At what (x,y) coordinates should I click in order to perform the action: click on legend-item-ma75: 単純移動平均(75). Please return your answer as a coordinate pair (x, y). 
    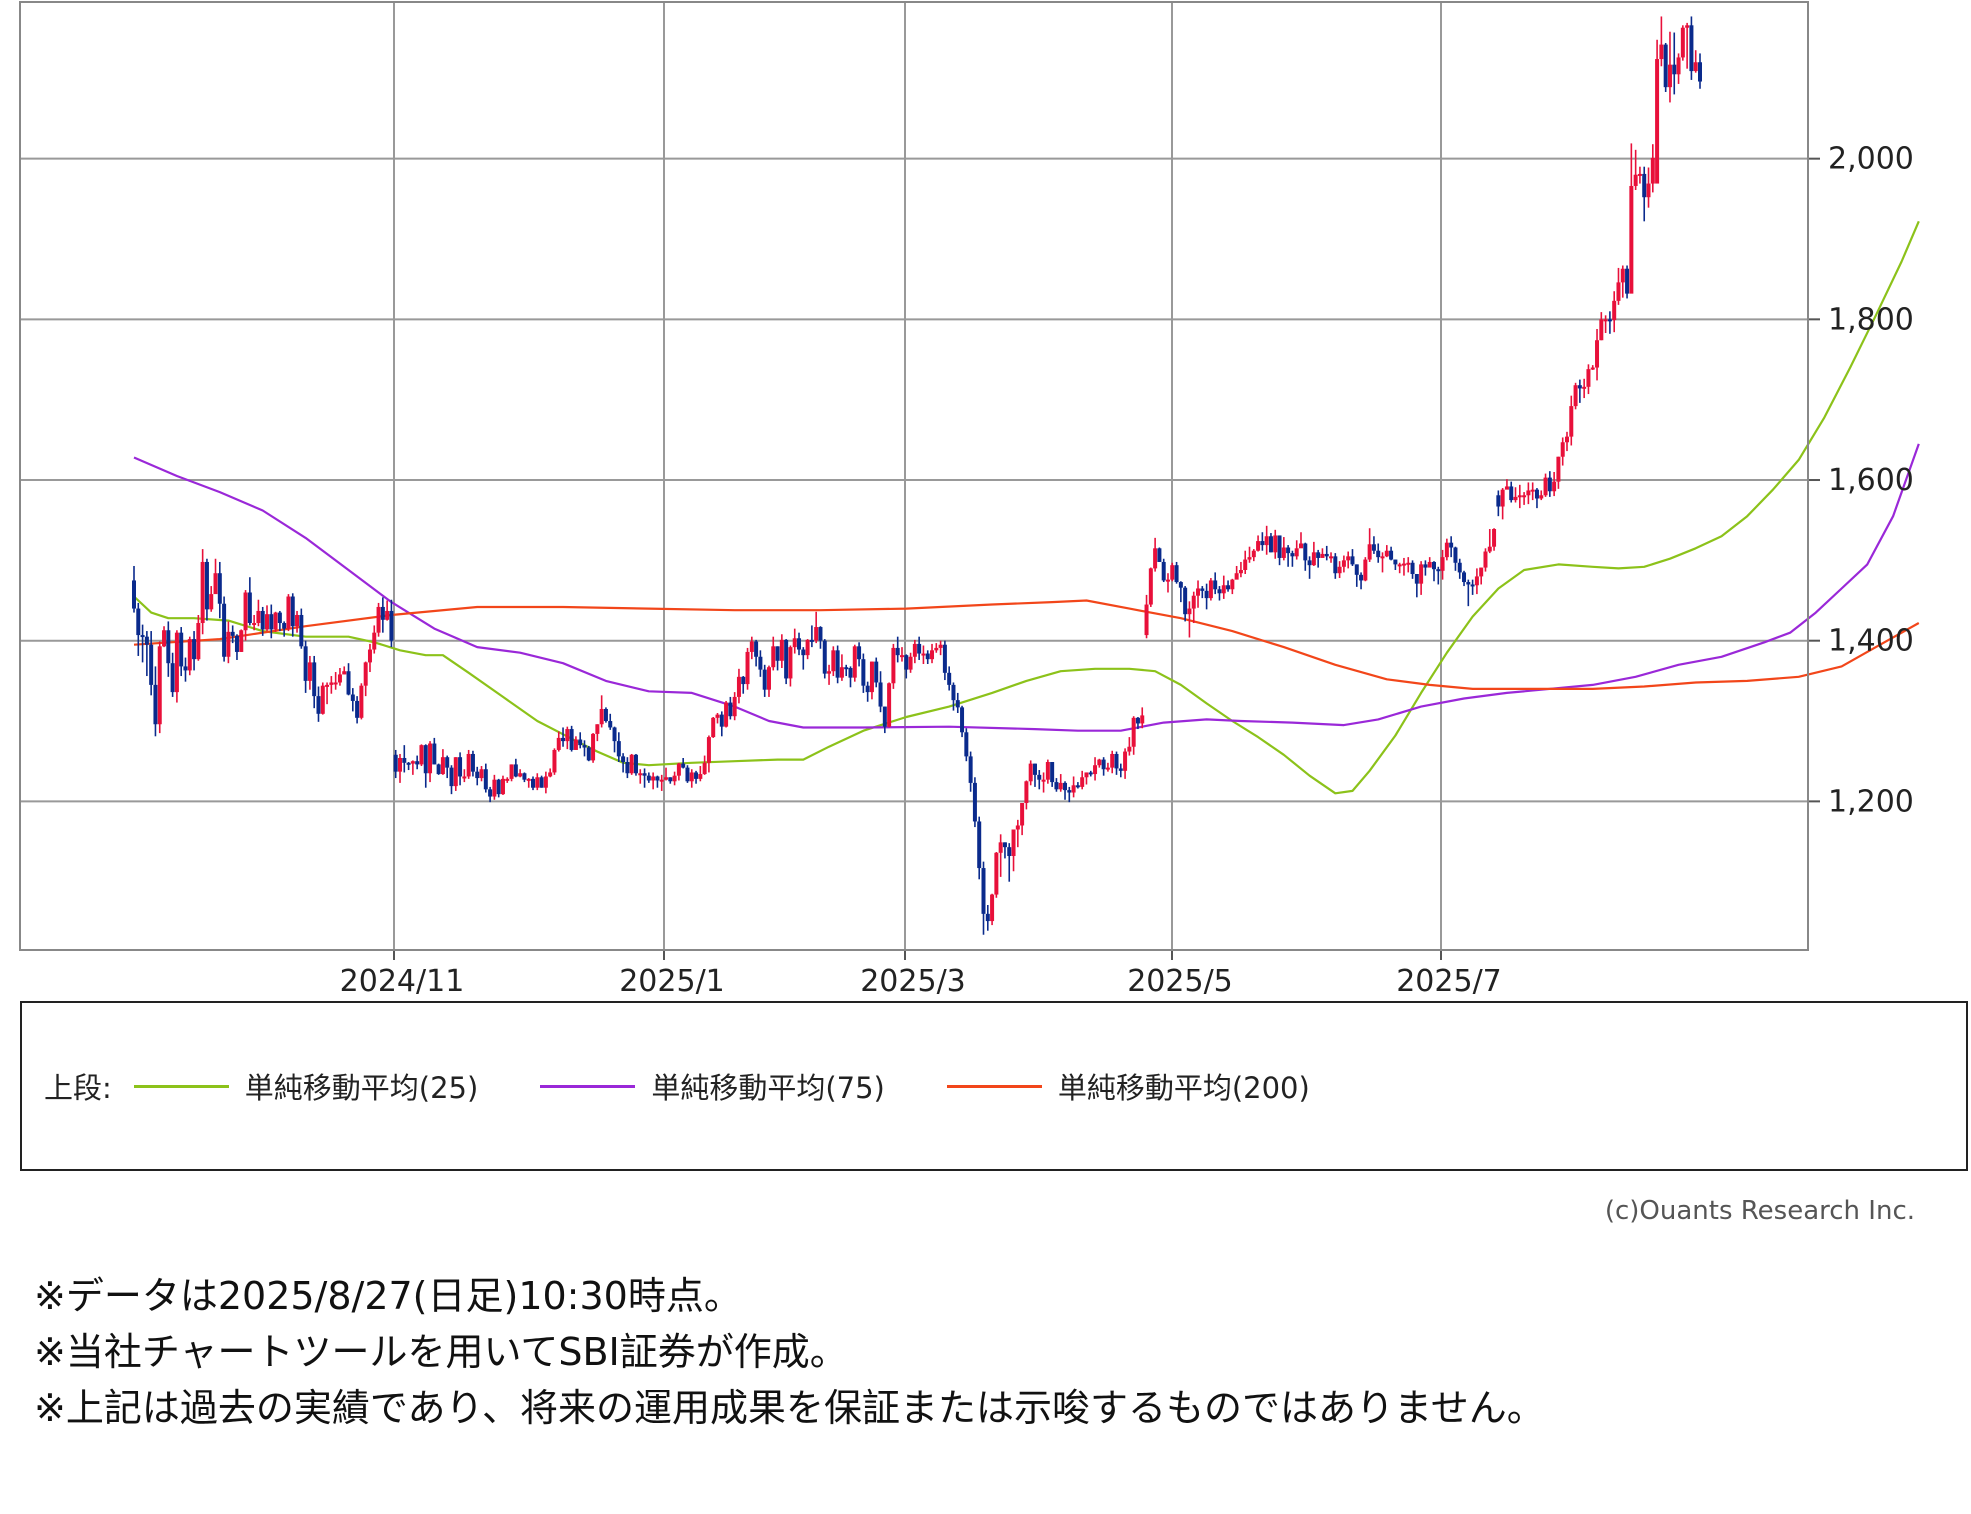
    Looking at the image, I should click on (712, 1086).